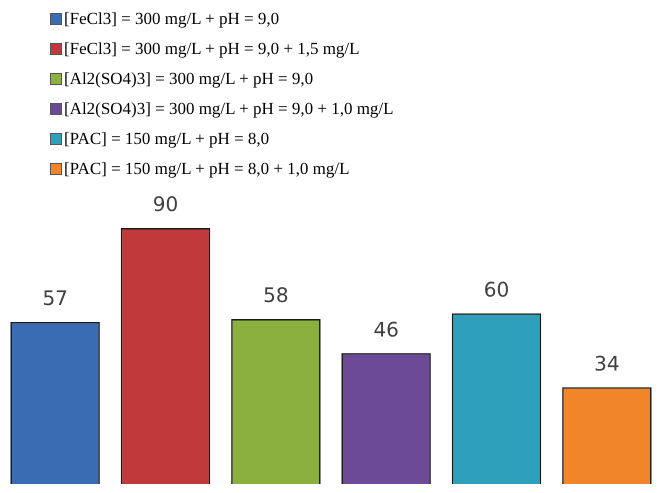 The height and width of the screenshot is (493, 662). Describe the element at coordinates (165, 204) in the screenshot. I see `data-label: 90` at that location.